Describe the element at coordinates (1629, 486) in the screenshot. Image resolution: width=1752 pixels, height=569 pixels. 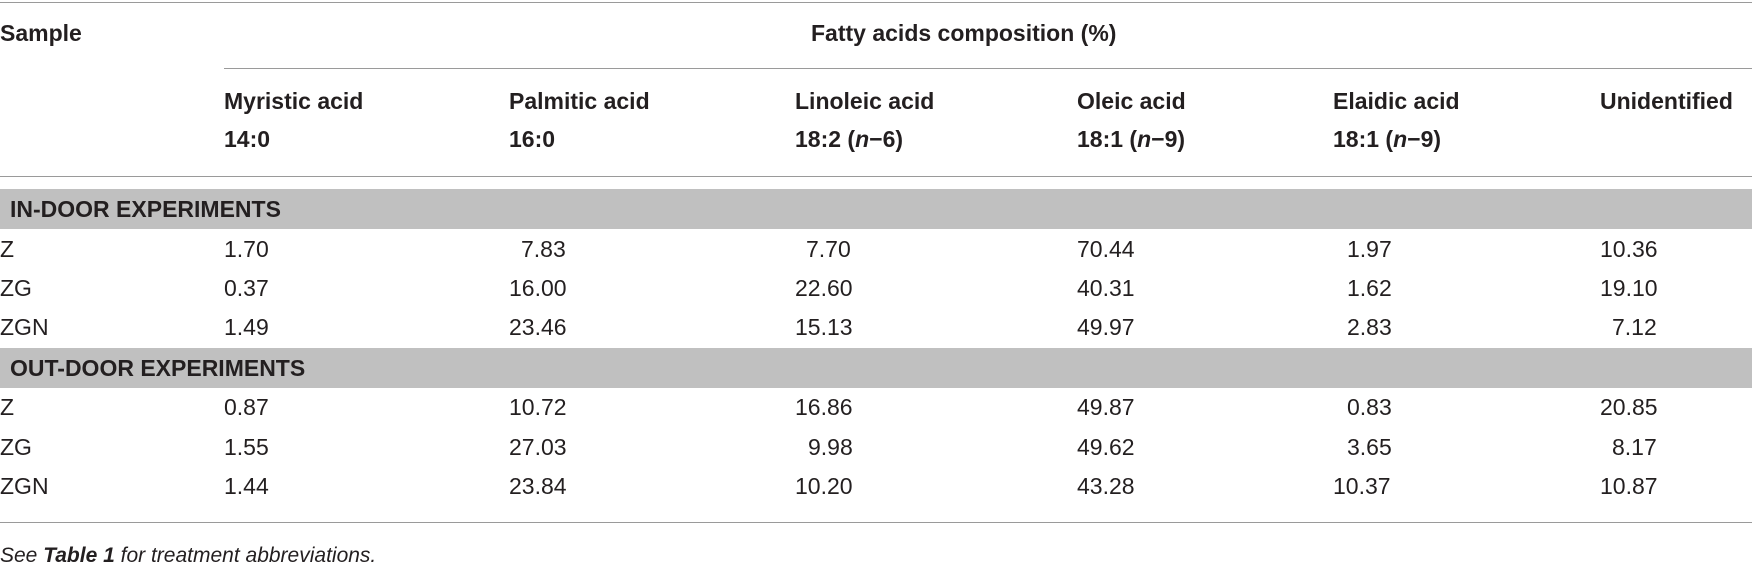
I see `value-cell: 10.87` at that location.